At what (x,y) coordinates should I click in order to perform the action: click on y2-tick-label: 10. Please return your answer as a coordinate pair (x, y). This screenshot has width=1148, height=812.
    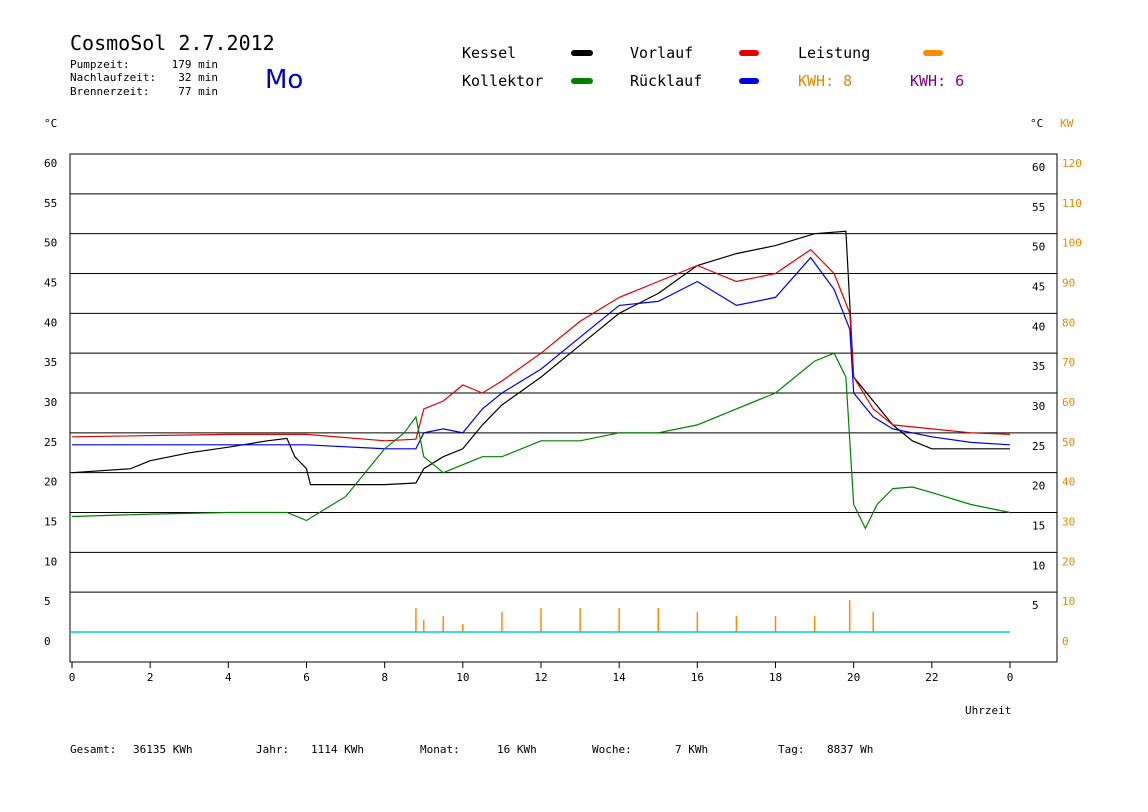
    Looking at the image, I should click on (1068, 601).